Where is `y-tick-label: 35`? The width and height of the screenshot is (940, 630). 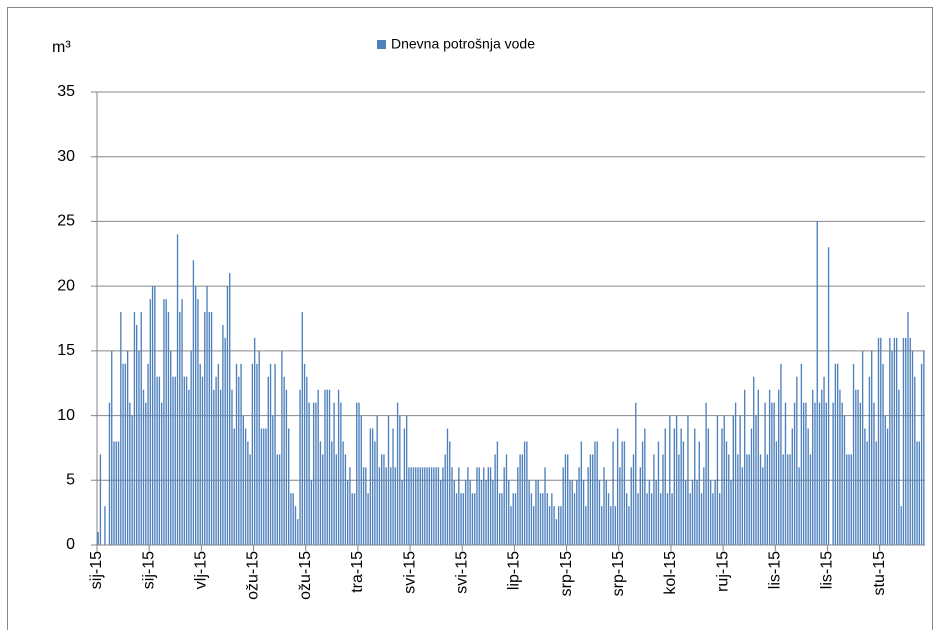 y-tick-label: 35 is located at coordinates (66, 91).